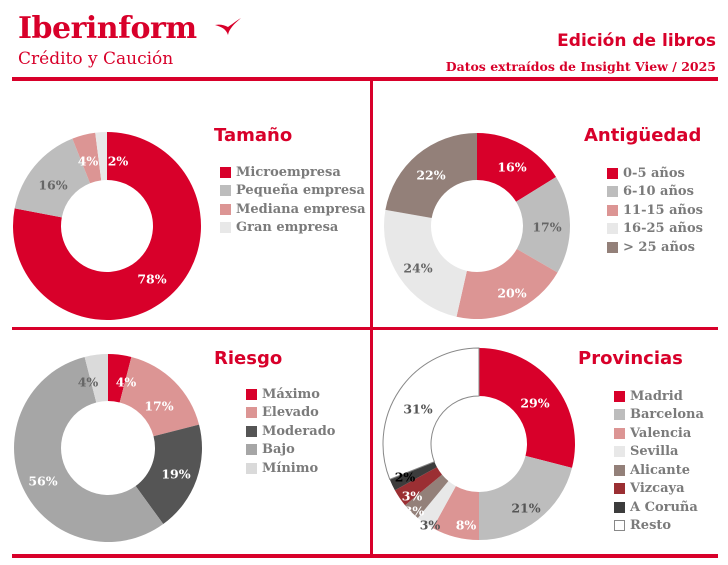 This screenshot has width=728, height=565. Describe the element at coordinates (619, 433) in the screenshot. I see `legend-swatch-valencia` at that location.